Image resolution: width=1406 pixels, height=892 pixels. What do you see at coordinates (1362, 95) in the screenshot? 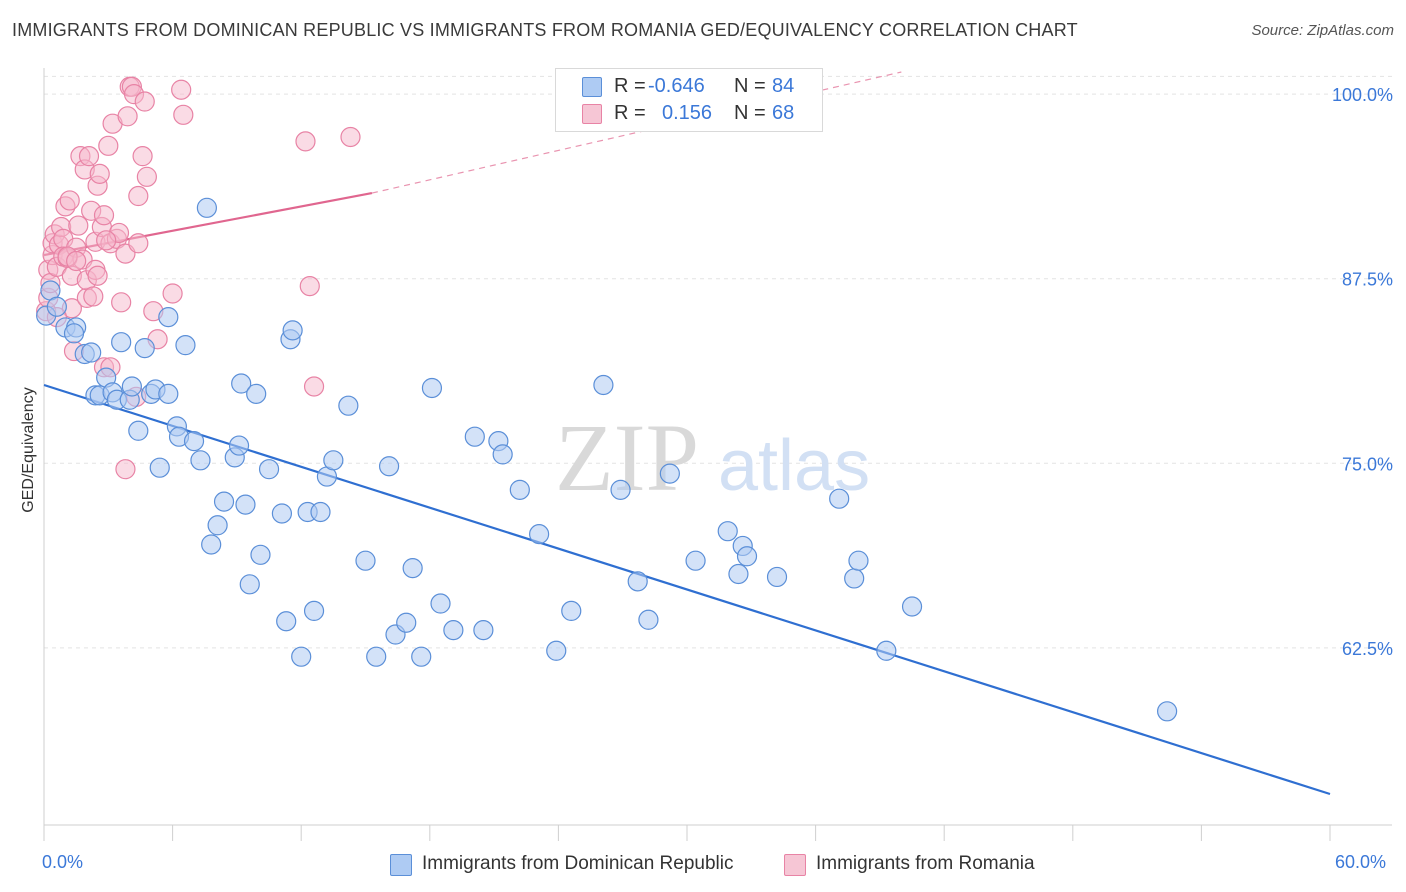
I see `y-tick-label-3: 100.0%` at bounding box center [1362, 95].